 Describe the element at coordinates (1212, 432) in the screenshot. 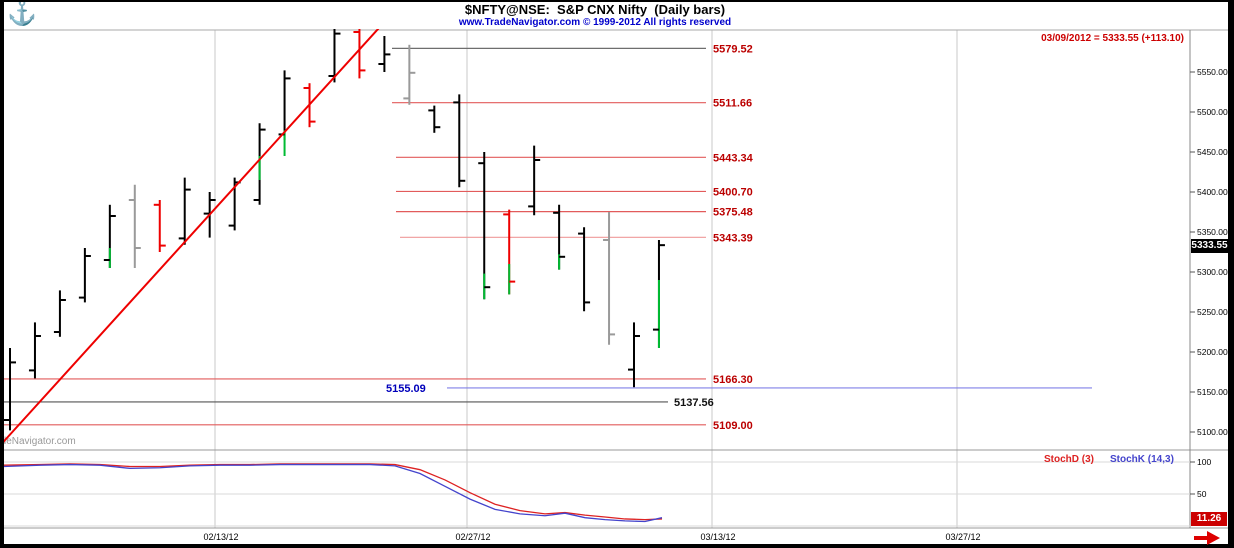

I see `price-tick-label: 5100.00` at that location.